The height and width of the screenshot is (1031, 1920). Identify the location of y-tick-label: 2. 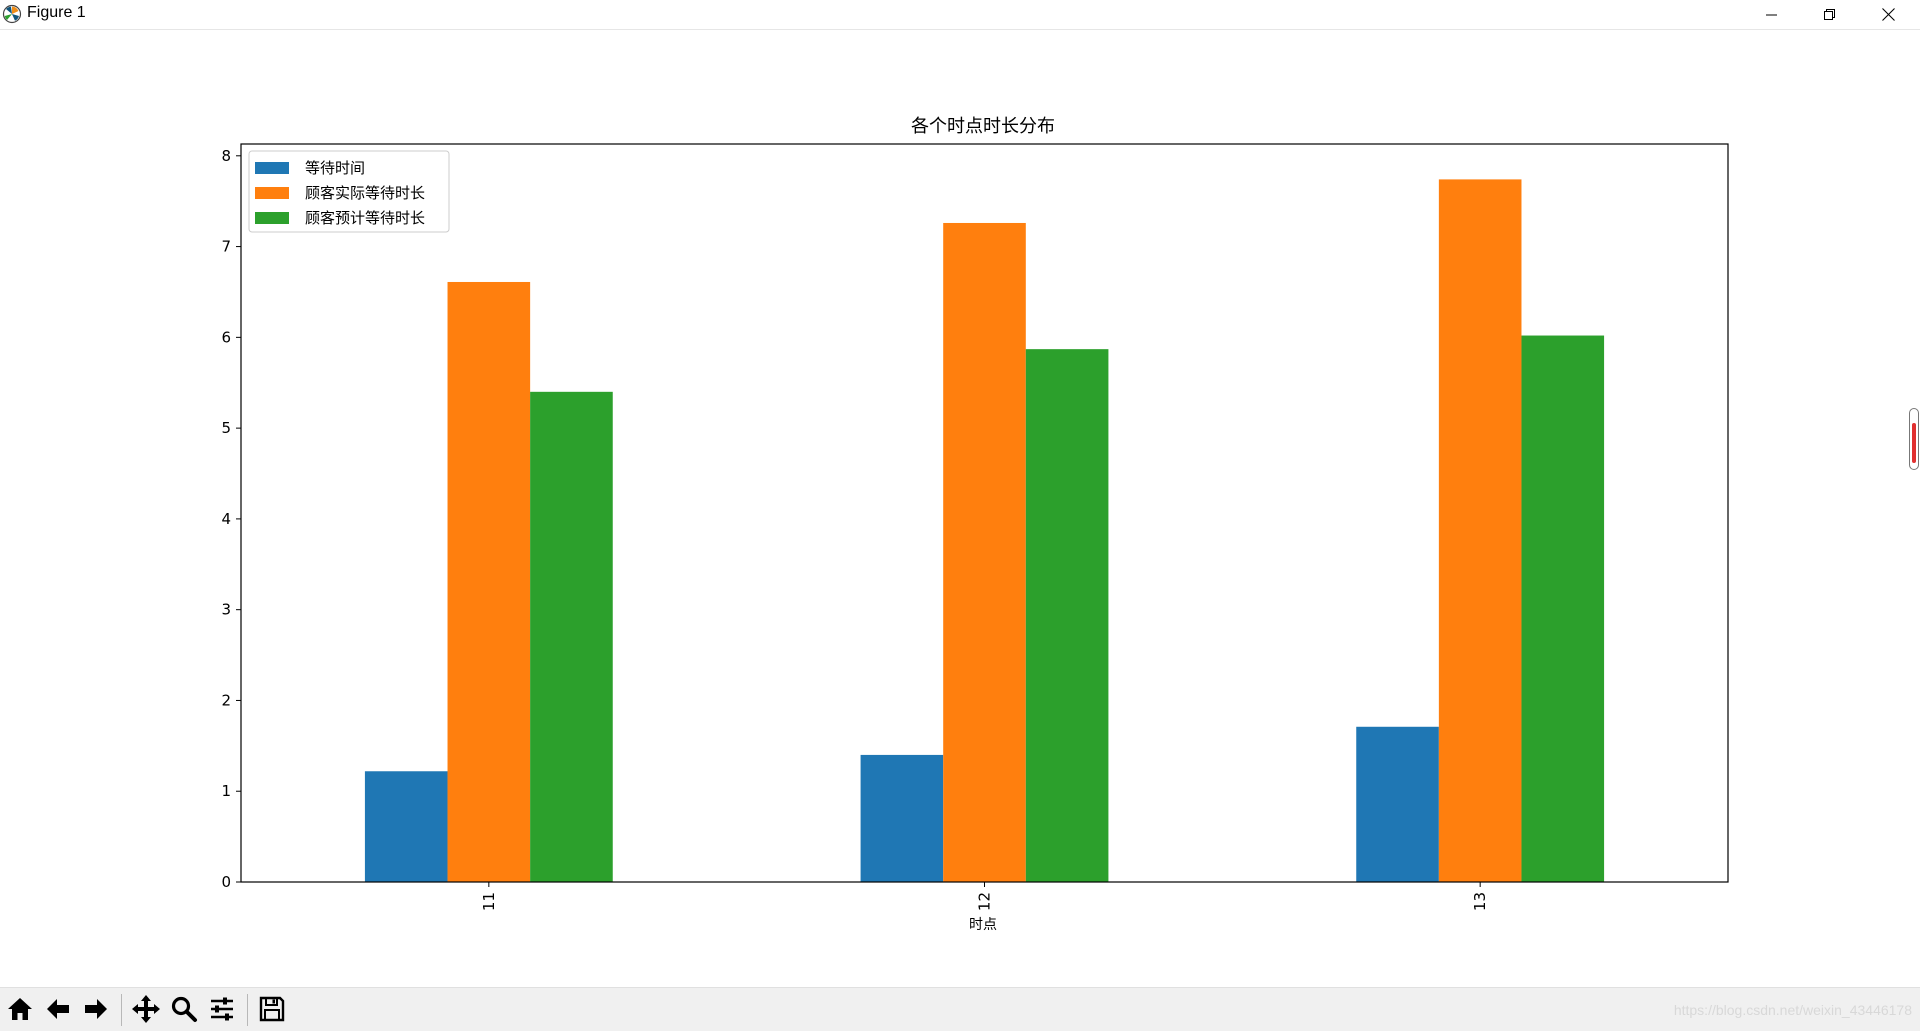
(226, 700).